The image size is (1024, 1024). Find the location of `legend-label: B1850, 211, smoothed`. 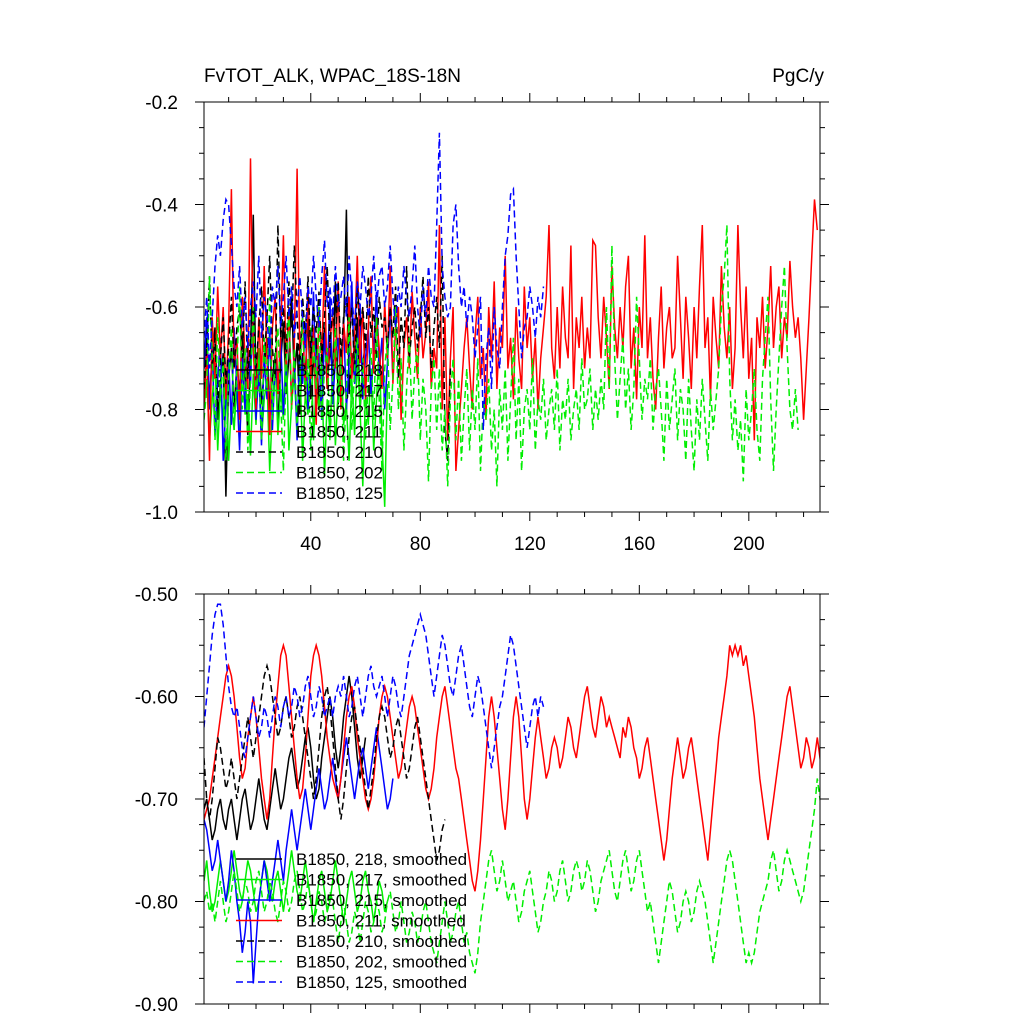

legend-label: B1850, 211, smoothed is located at coordinates (381, 921).